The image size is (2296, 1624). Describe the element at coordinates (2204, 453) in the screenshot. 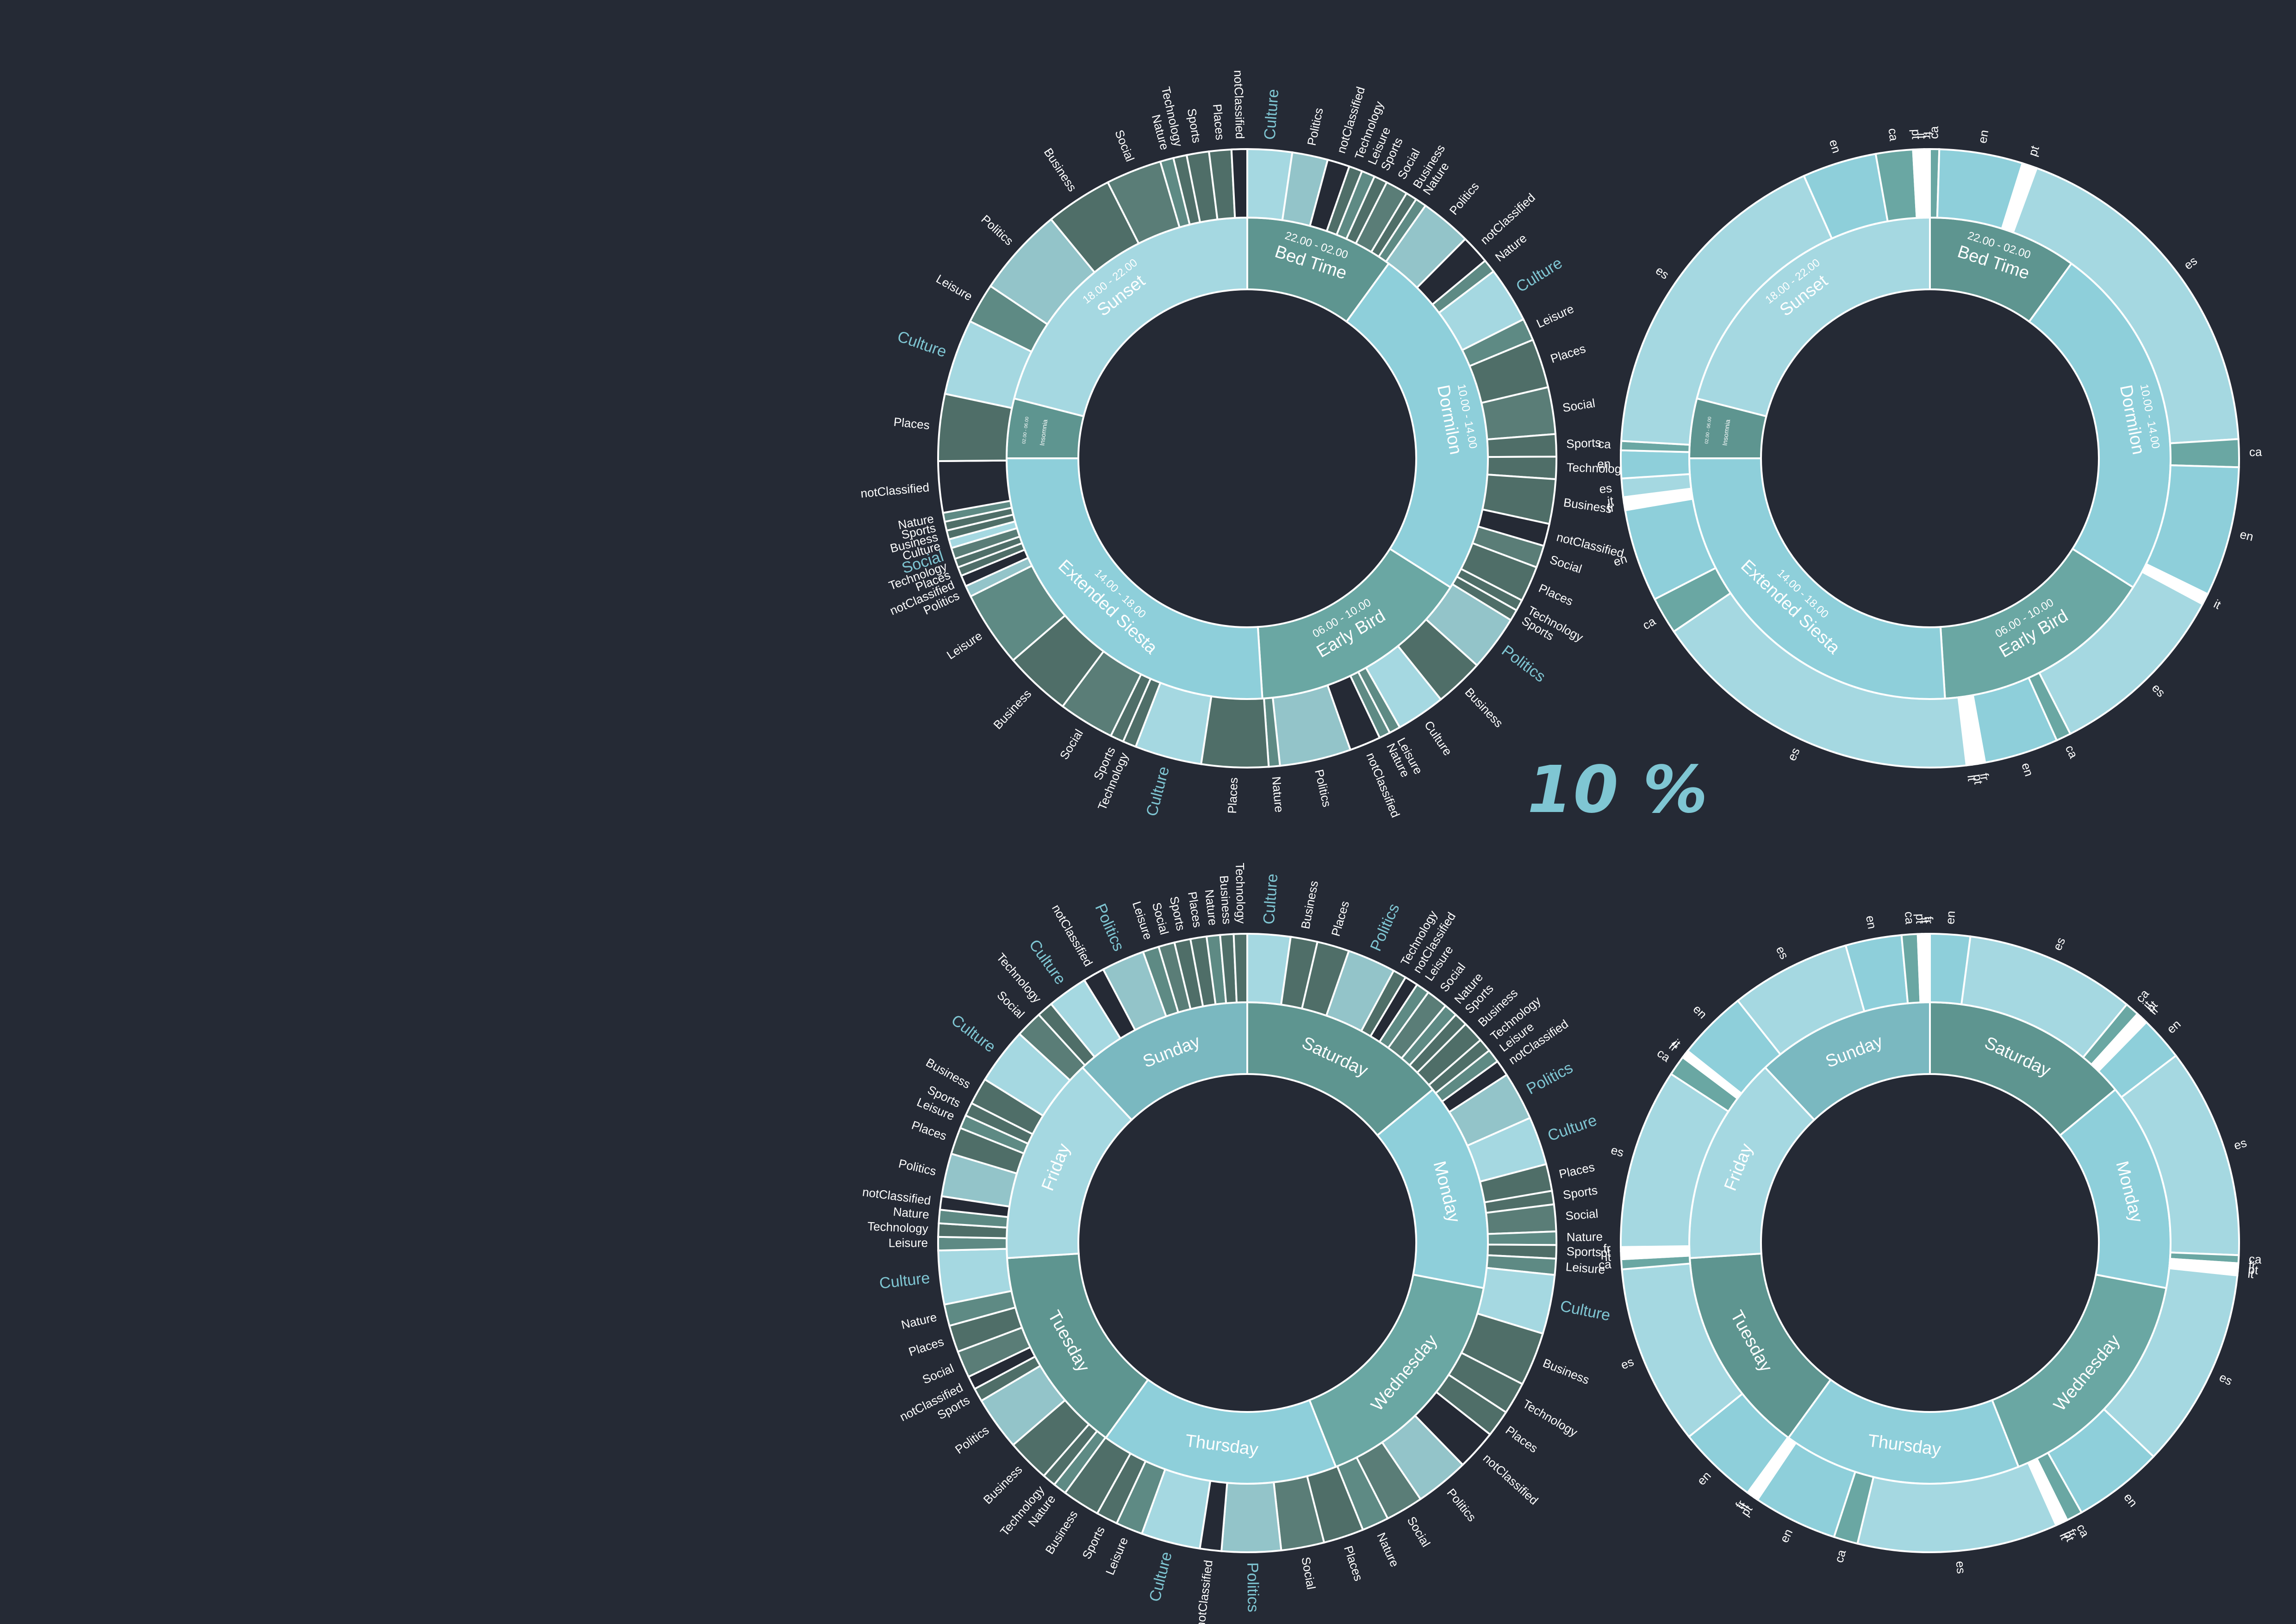

I see `outer-segment-ca` at that location.